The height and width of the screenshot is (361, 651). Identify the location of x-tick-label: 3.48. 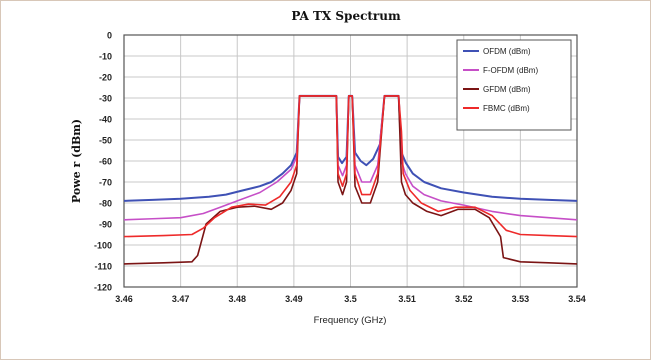
(237, 299).